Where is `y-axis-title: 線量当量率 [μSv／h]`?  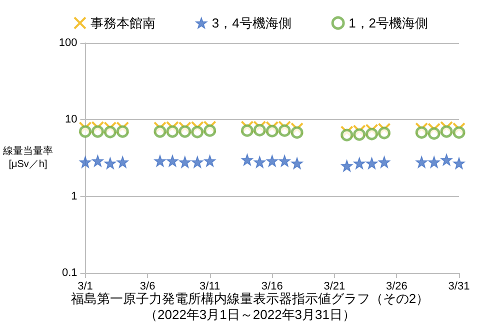 y-axis-title: 線量当量率 [μSv／h] is located at coordinates (27, 157).